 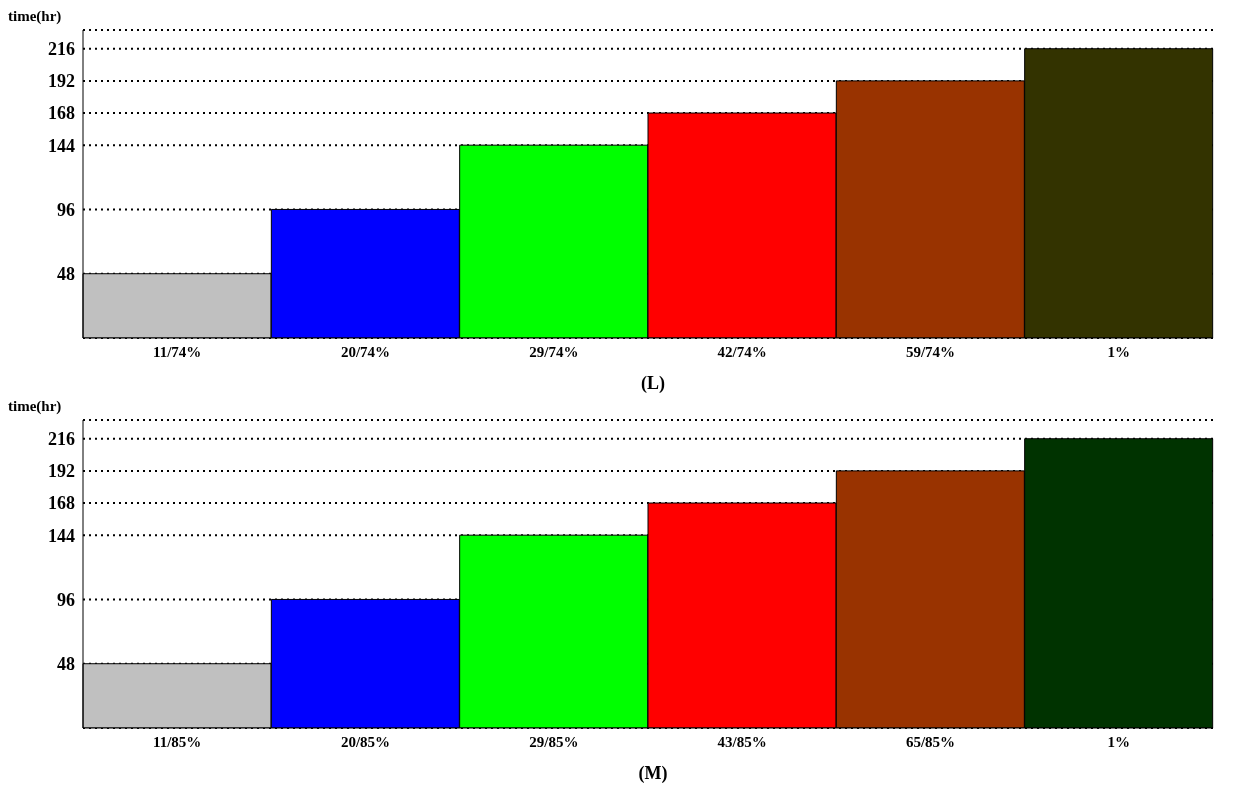 I want to click on x-tick-label: 11/74%, so click(x=177, y=351).